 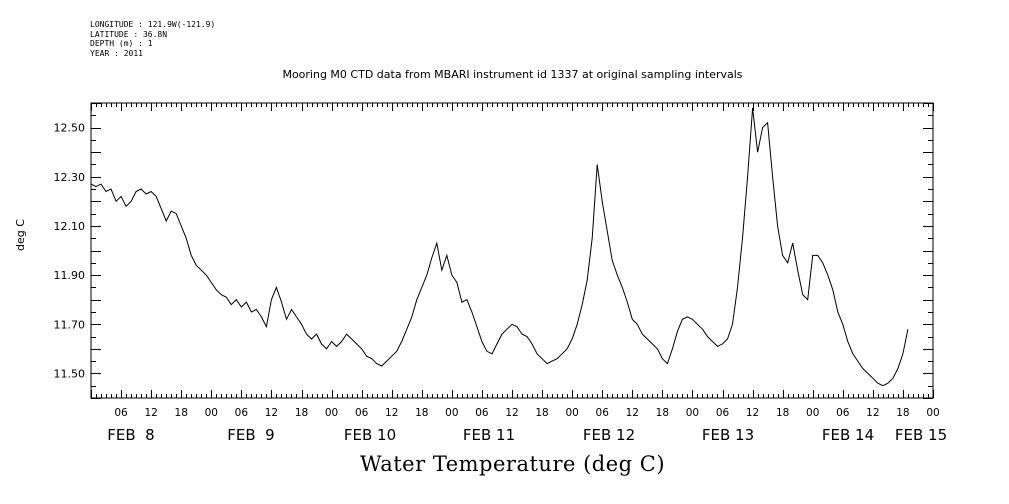 I want to click on y-axis-label: deg C, so click(x=20, y=235).